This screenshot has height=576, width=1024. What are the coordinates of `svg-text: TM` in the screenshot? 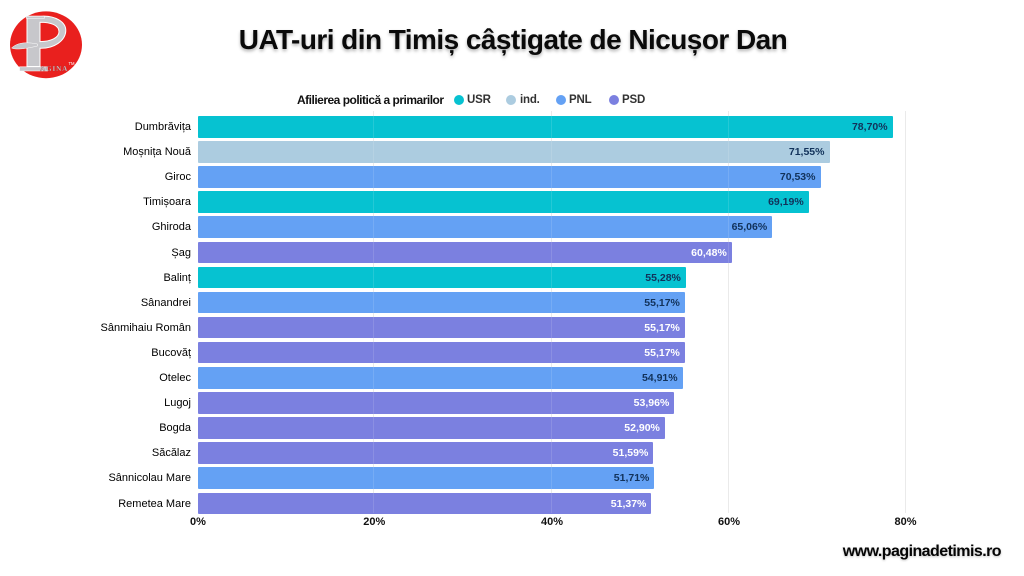 It's located at (72, 63).